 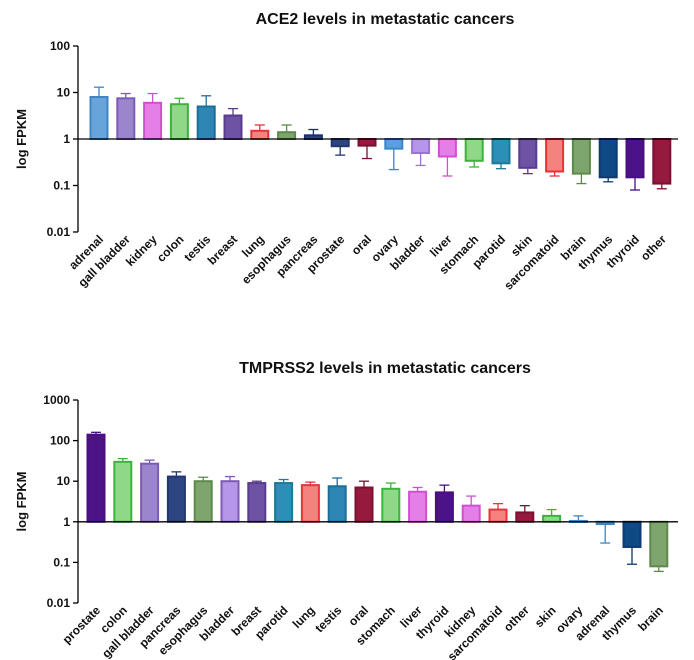 I want to click on chart-title: TMPRSS2 levels in metastatic cancers, so click(x=385, y=368).